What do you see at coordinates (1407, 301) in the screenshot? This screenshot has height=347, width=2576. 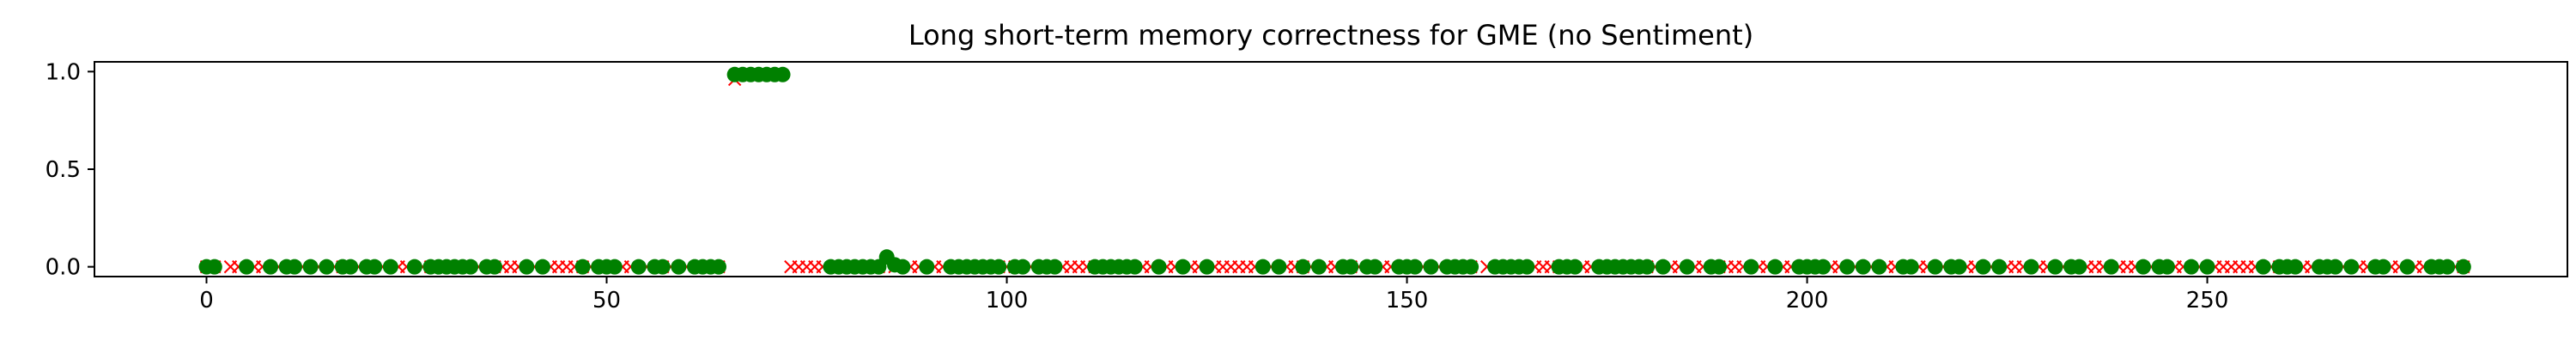 I see `x-tick-label: 150` at bounding box center [1407, 301].